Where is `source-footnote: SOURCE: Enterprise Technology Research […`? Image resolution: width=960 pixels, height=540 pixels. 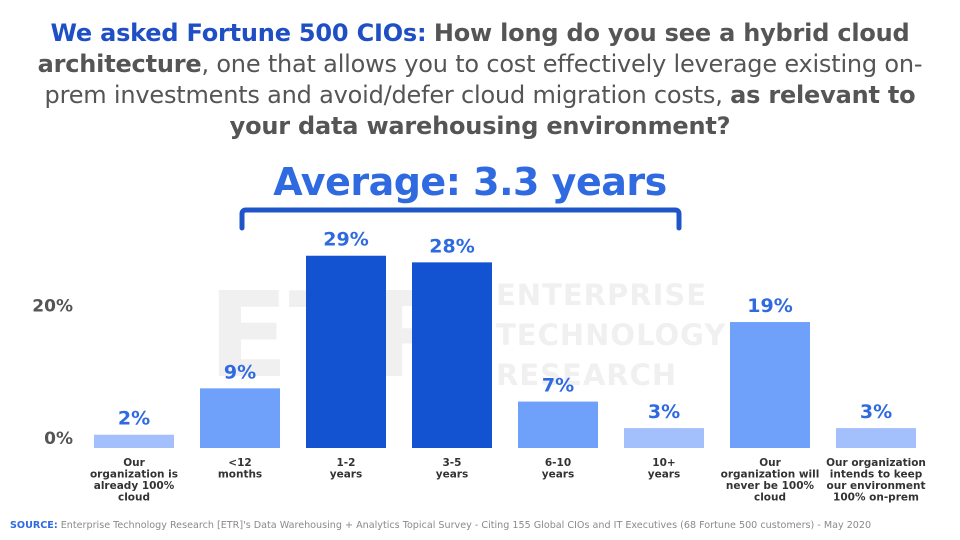
source-footnote: SOURCE: Enterprise Technology Research [… is located at coordinates (485, 525).